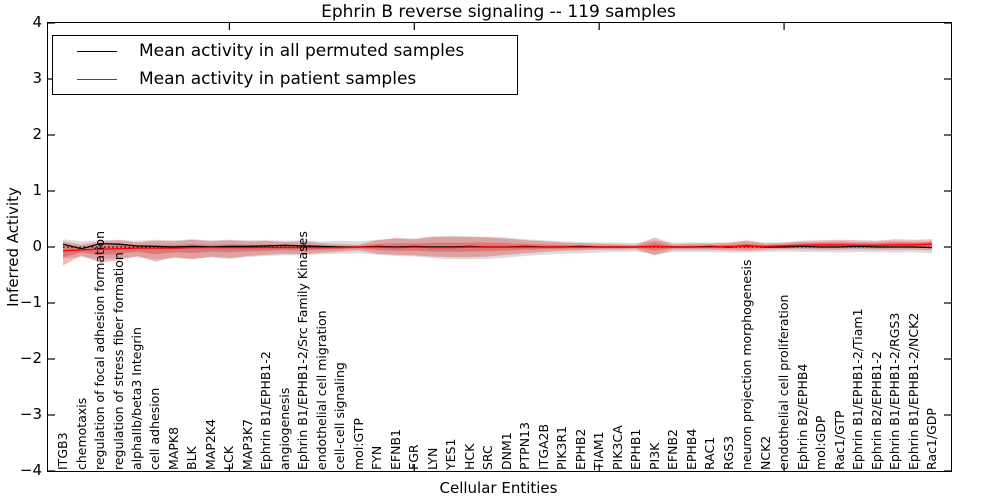 The height and width of the screenshot is (500, 1000). Describe the element at coordinates (278, 79) in the screenshot. I see `legend-label-patient: Mean activity in patient samples` at that location.